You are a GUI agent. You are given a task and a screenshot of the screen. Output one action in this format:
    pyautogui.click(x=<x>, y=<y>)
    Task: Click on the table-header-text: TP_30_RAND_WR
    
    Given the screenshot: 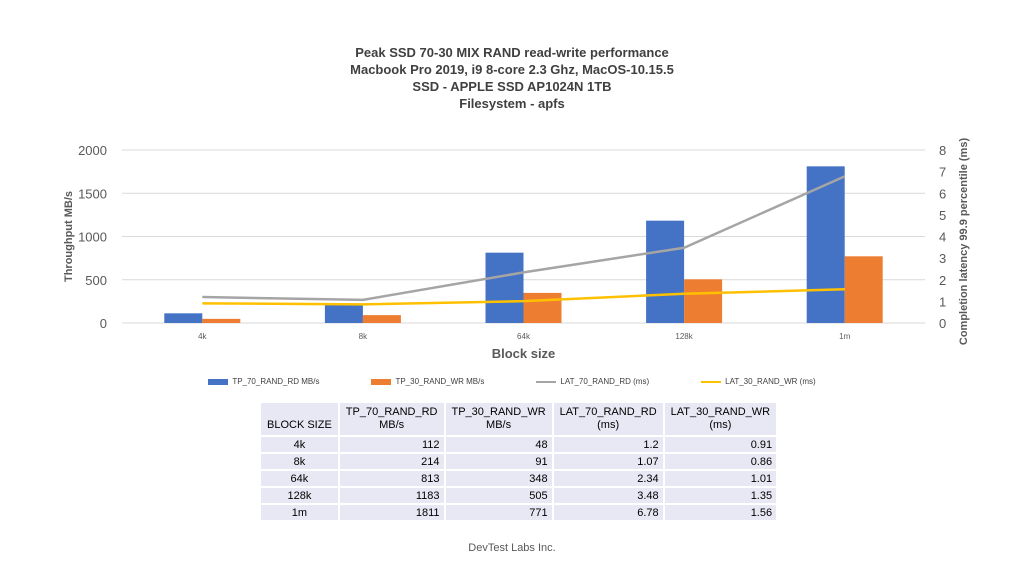 What is the action you would take?
    pyautogui.click(x=498, y=412)
    